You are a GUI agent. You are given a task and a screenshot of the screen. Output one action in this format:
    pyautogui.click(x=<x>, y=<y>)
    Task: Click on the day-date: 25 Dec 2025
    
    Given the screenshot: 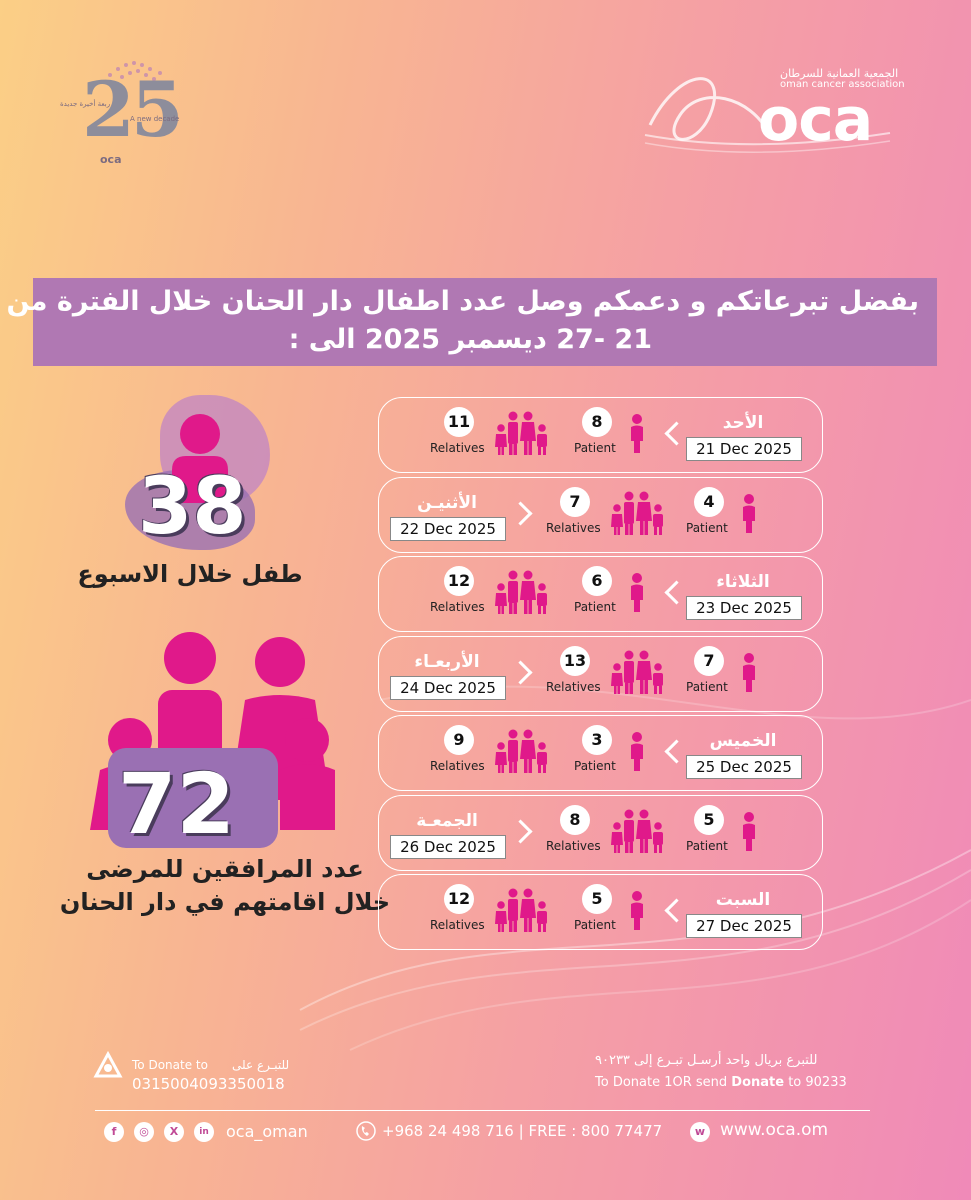 What is the action you would take?
    pyautogui.click(x=744, y=767)
    